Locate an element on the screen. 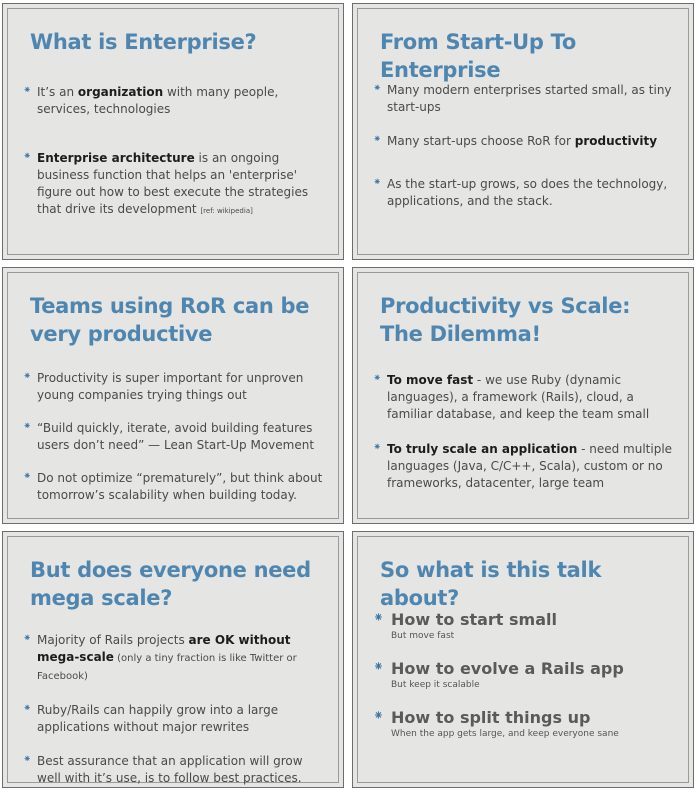  list-item: ⁕ How to start small But move fast is located at coordinates (465, 625).